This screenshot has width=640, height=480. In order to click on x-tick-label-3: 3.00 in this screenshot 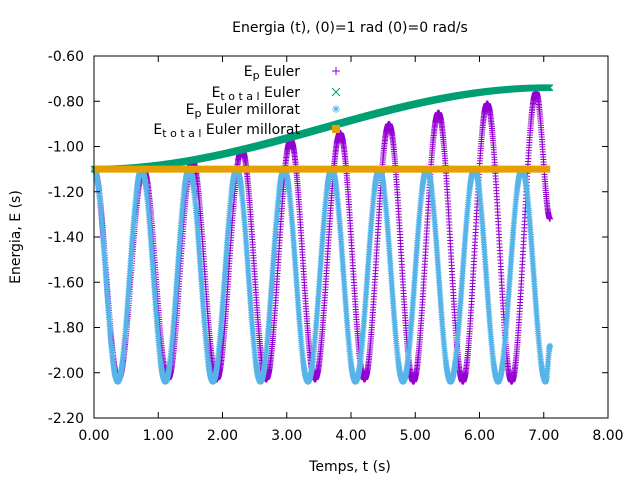, I will do `click(286, 436)`.